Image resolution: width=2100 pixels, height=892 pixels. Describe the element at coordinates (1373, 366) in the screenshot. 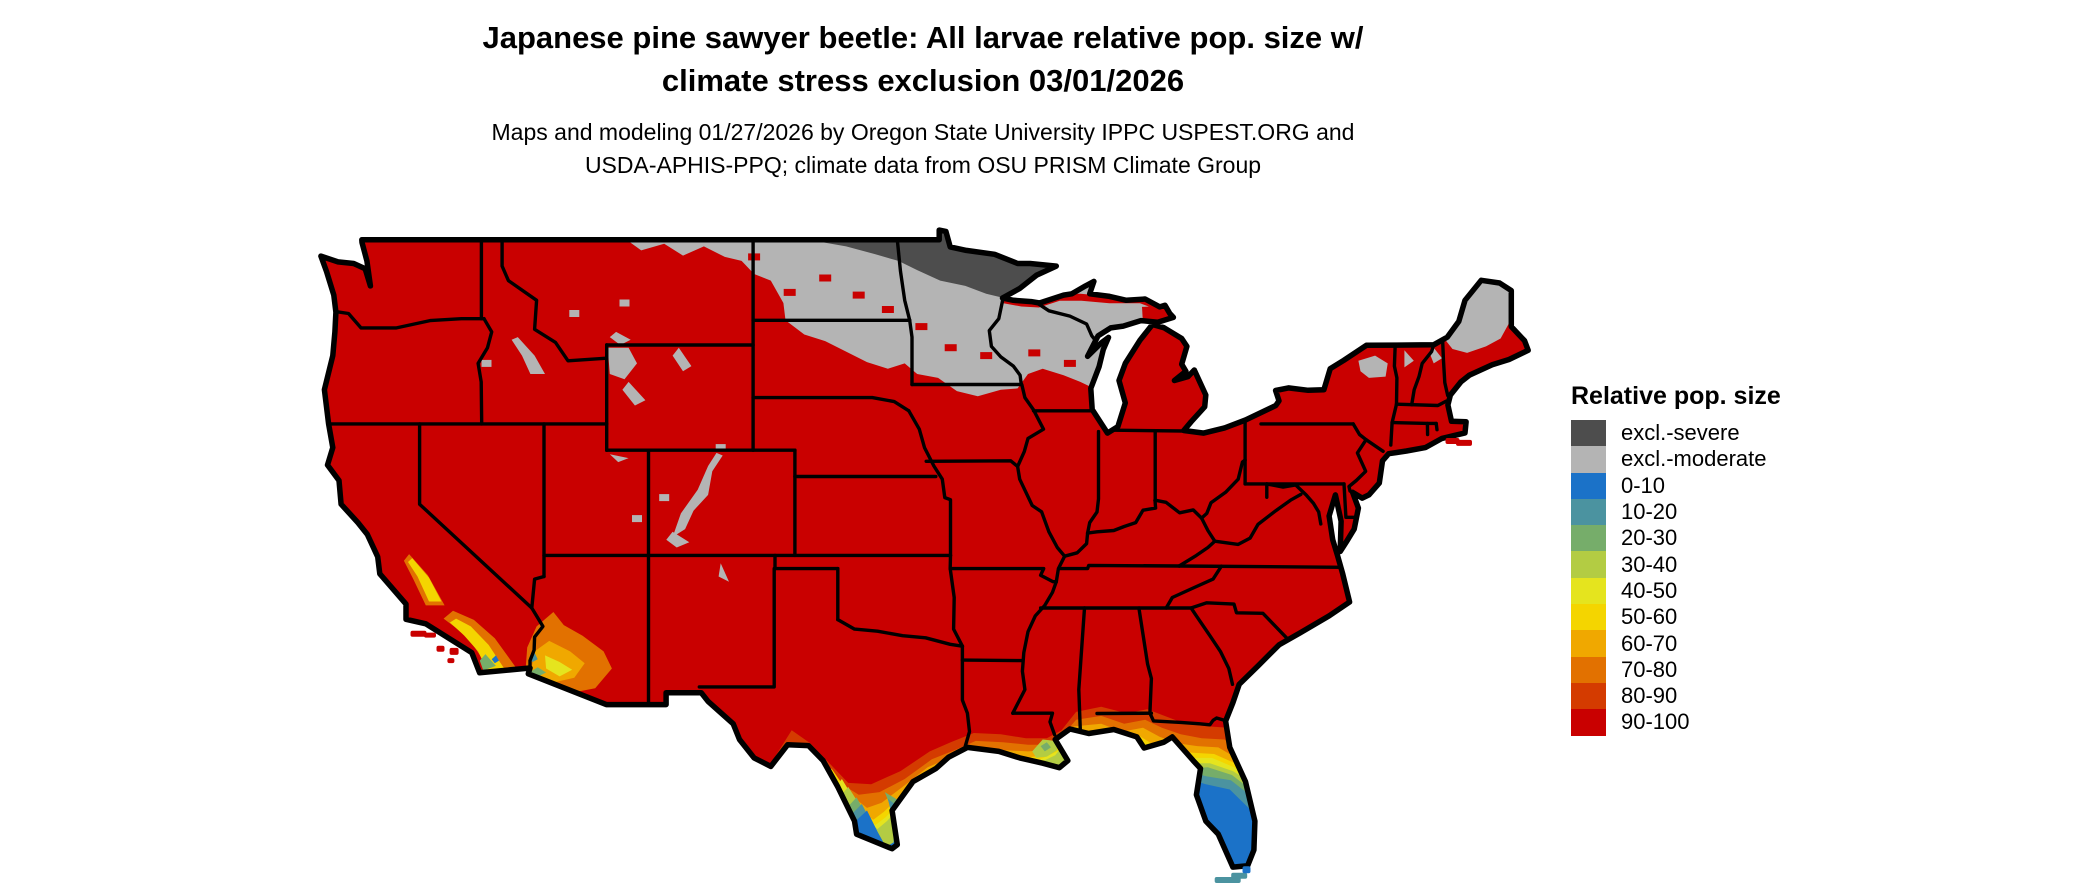

I see `region-adirondacks` at that location.